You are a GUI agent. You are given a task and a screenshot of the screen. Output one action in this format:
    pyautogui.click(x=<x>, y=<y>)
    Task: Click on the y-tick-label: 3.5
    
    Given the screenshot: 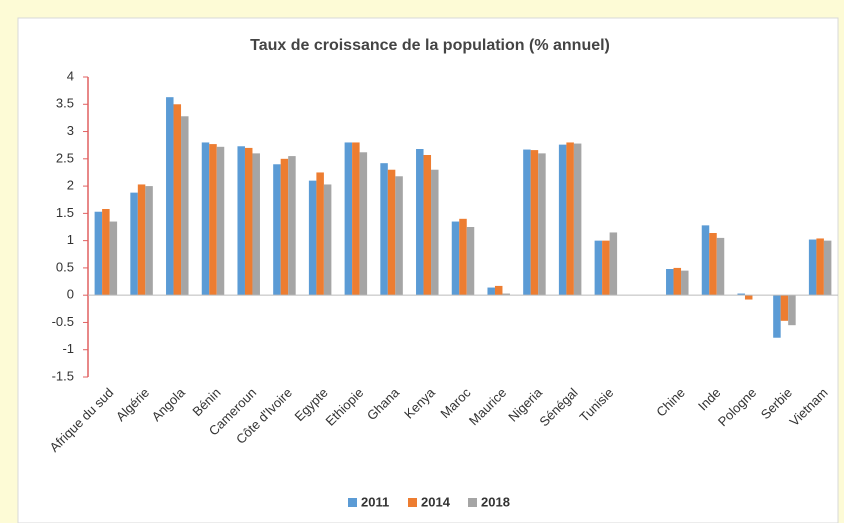 What is the action you would take?
    pyautogui.click(x=65, y=103)
    